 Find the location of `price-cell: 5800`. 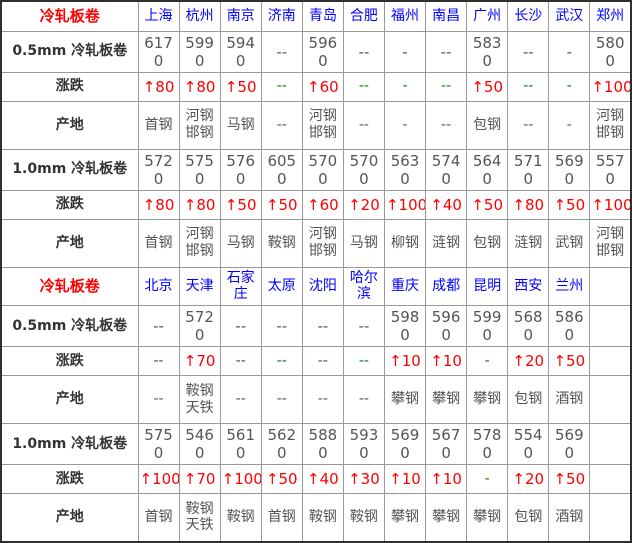

price-cell: 5800 is located at coordinates (610, 51).